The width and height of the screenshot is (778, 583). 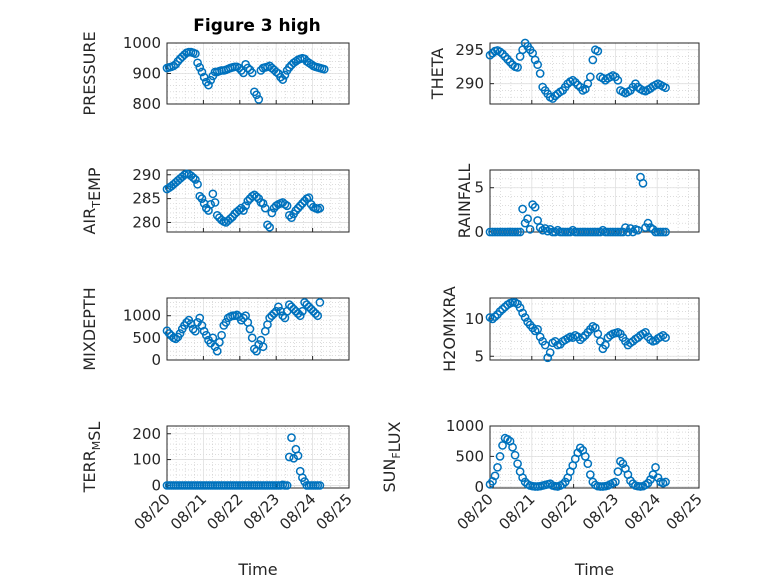 I want to click on axes-border, so click(x=594, y=329).